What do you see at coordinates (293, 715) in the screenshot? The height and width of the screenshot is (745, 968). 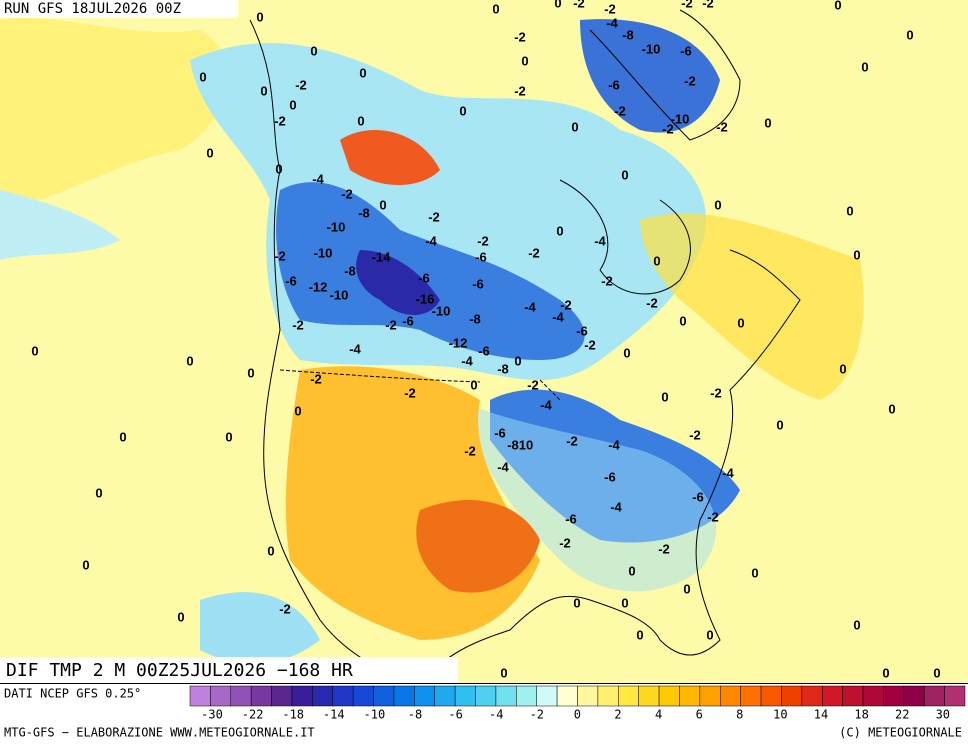 I see `colorbar-tick-label: -18` at bounding box center [293, 715].